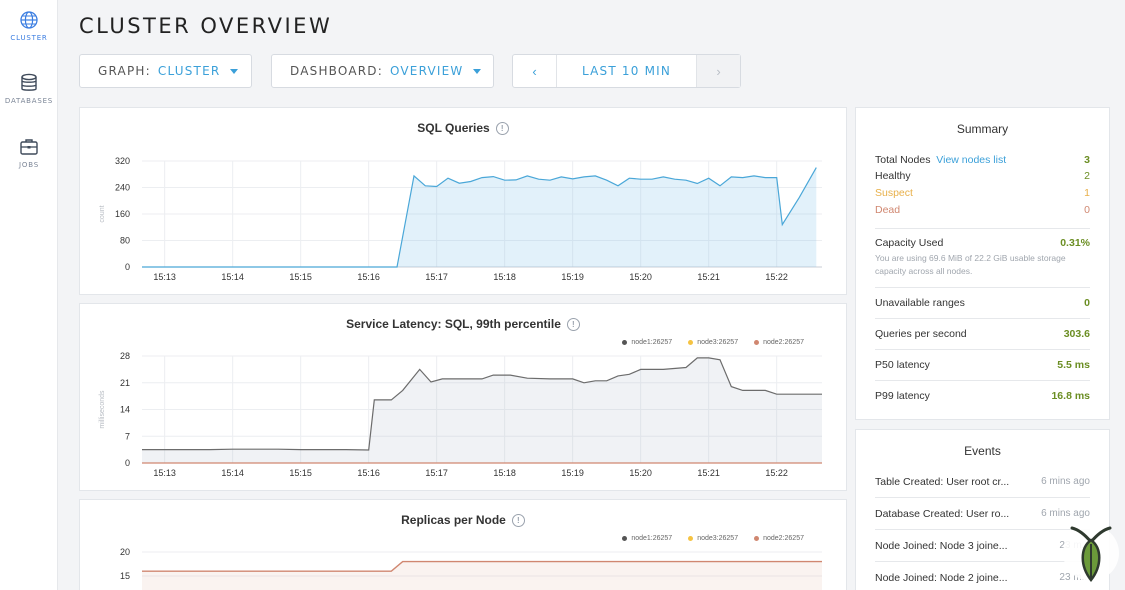 Image resolution: width=1125 pixels, height=590 pixels. Describe the element at coordinates (453, 324) in the screenshot. I see `service-latency-title: Service Latency: SQL, 99th percentile` at that location.